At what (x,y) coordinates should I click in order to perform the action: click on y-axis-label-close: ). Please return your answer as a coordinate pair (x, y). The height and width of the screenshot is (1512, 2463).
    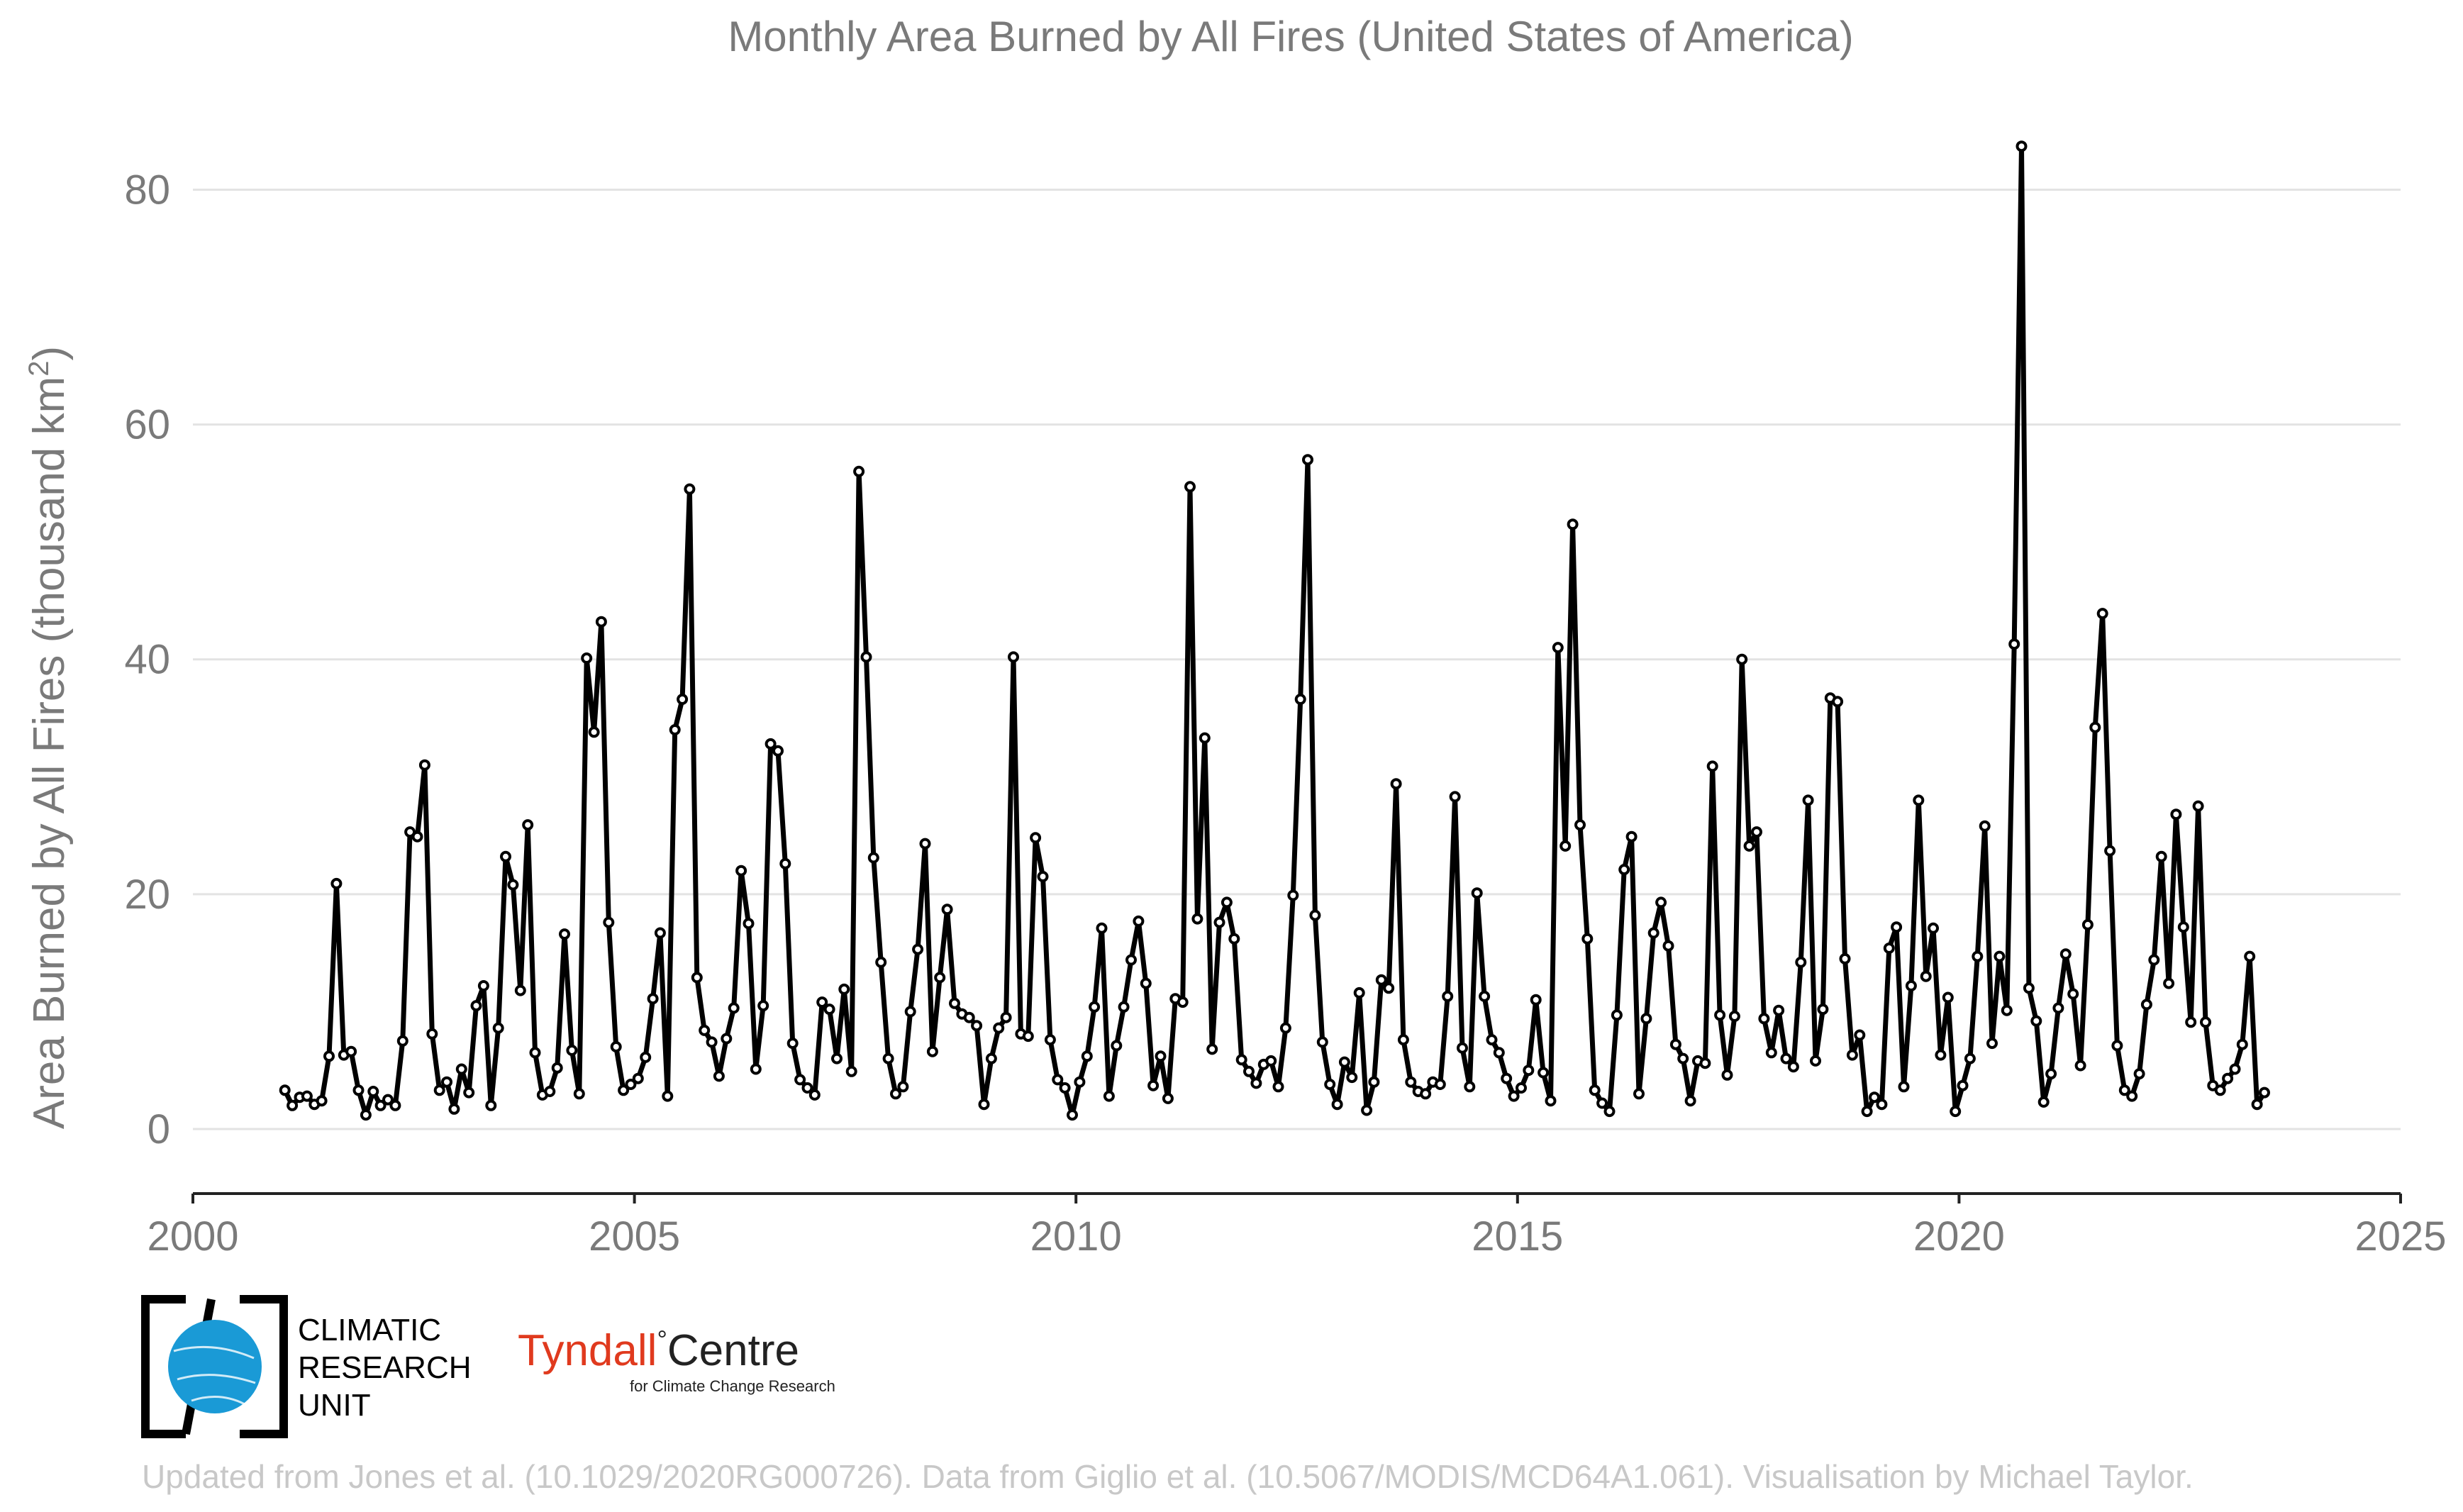
    Looking at the image, I should click on (49, 353).